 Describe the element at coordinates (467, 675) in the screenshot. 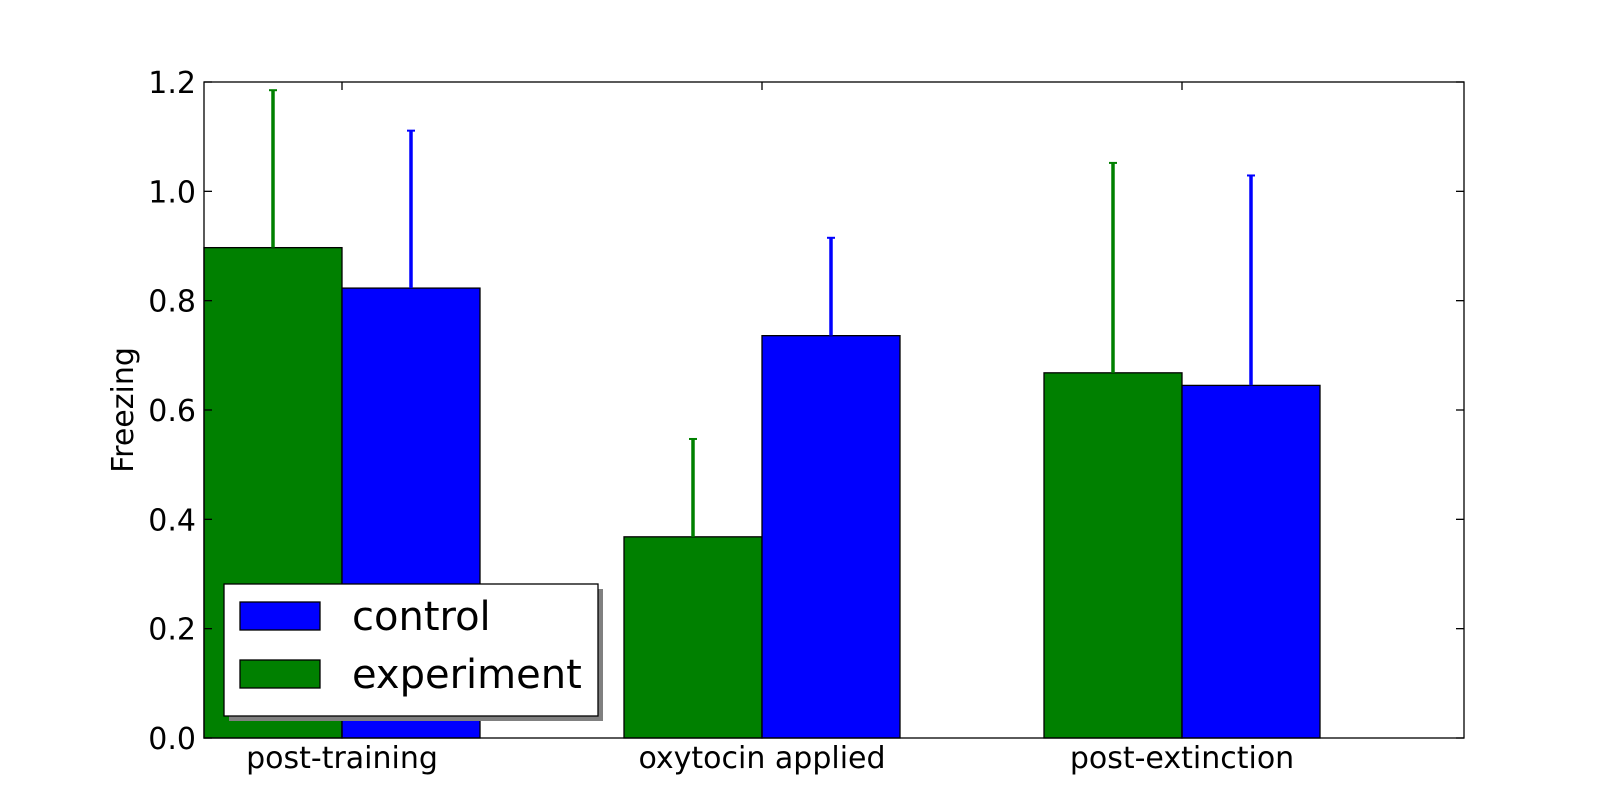

I see `legend-label-experiment: experiment` at that location.